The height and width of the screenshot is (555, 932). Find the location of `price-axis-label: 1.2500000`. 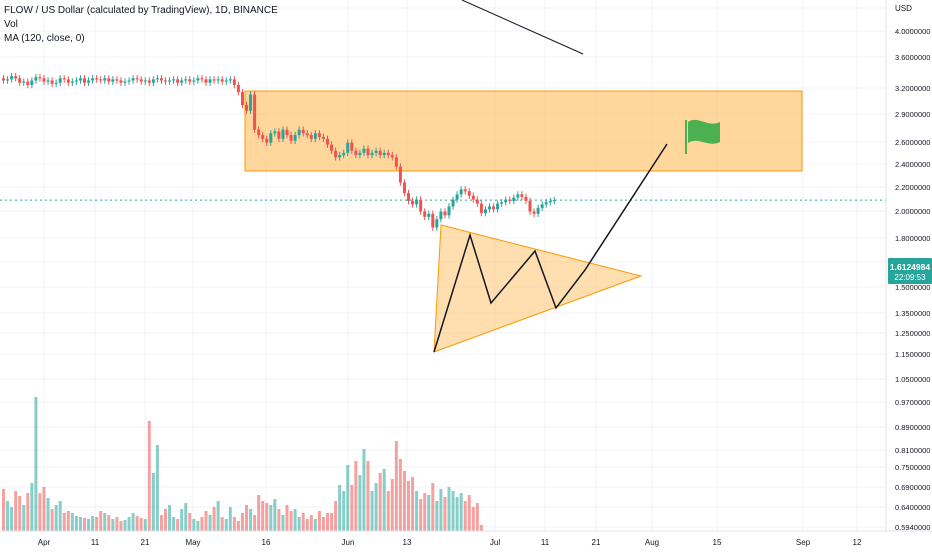

price-axis-label: 1.2500000 is located at coordinates (912, 333).